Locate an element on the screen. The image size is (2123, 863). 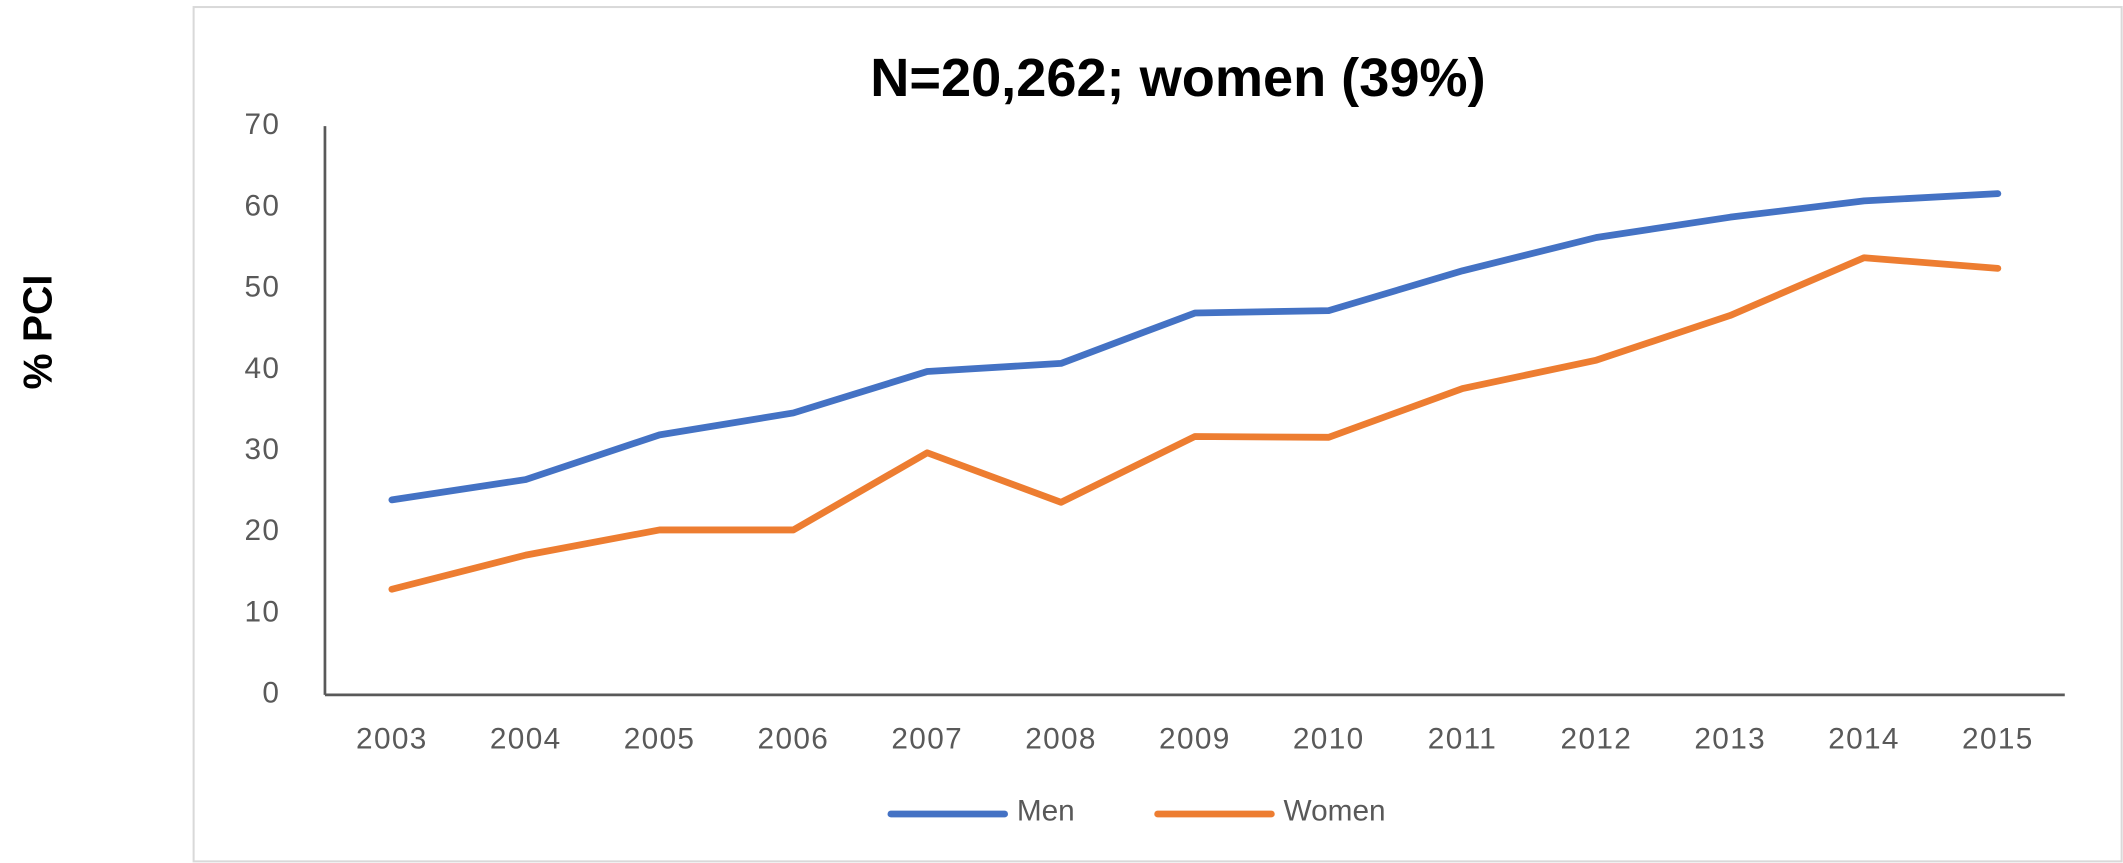
x-tick-label: 2009 is located at coordinates (1195, 739).